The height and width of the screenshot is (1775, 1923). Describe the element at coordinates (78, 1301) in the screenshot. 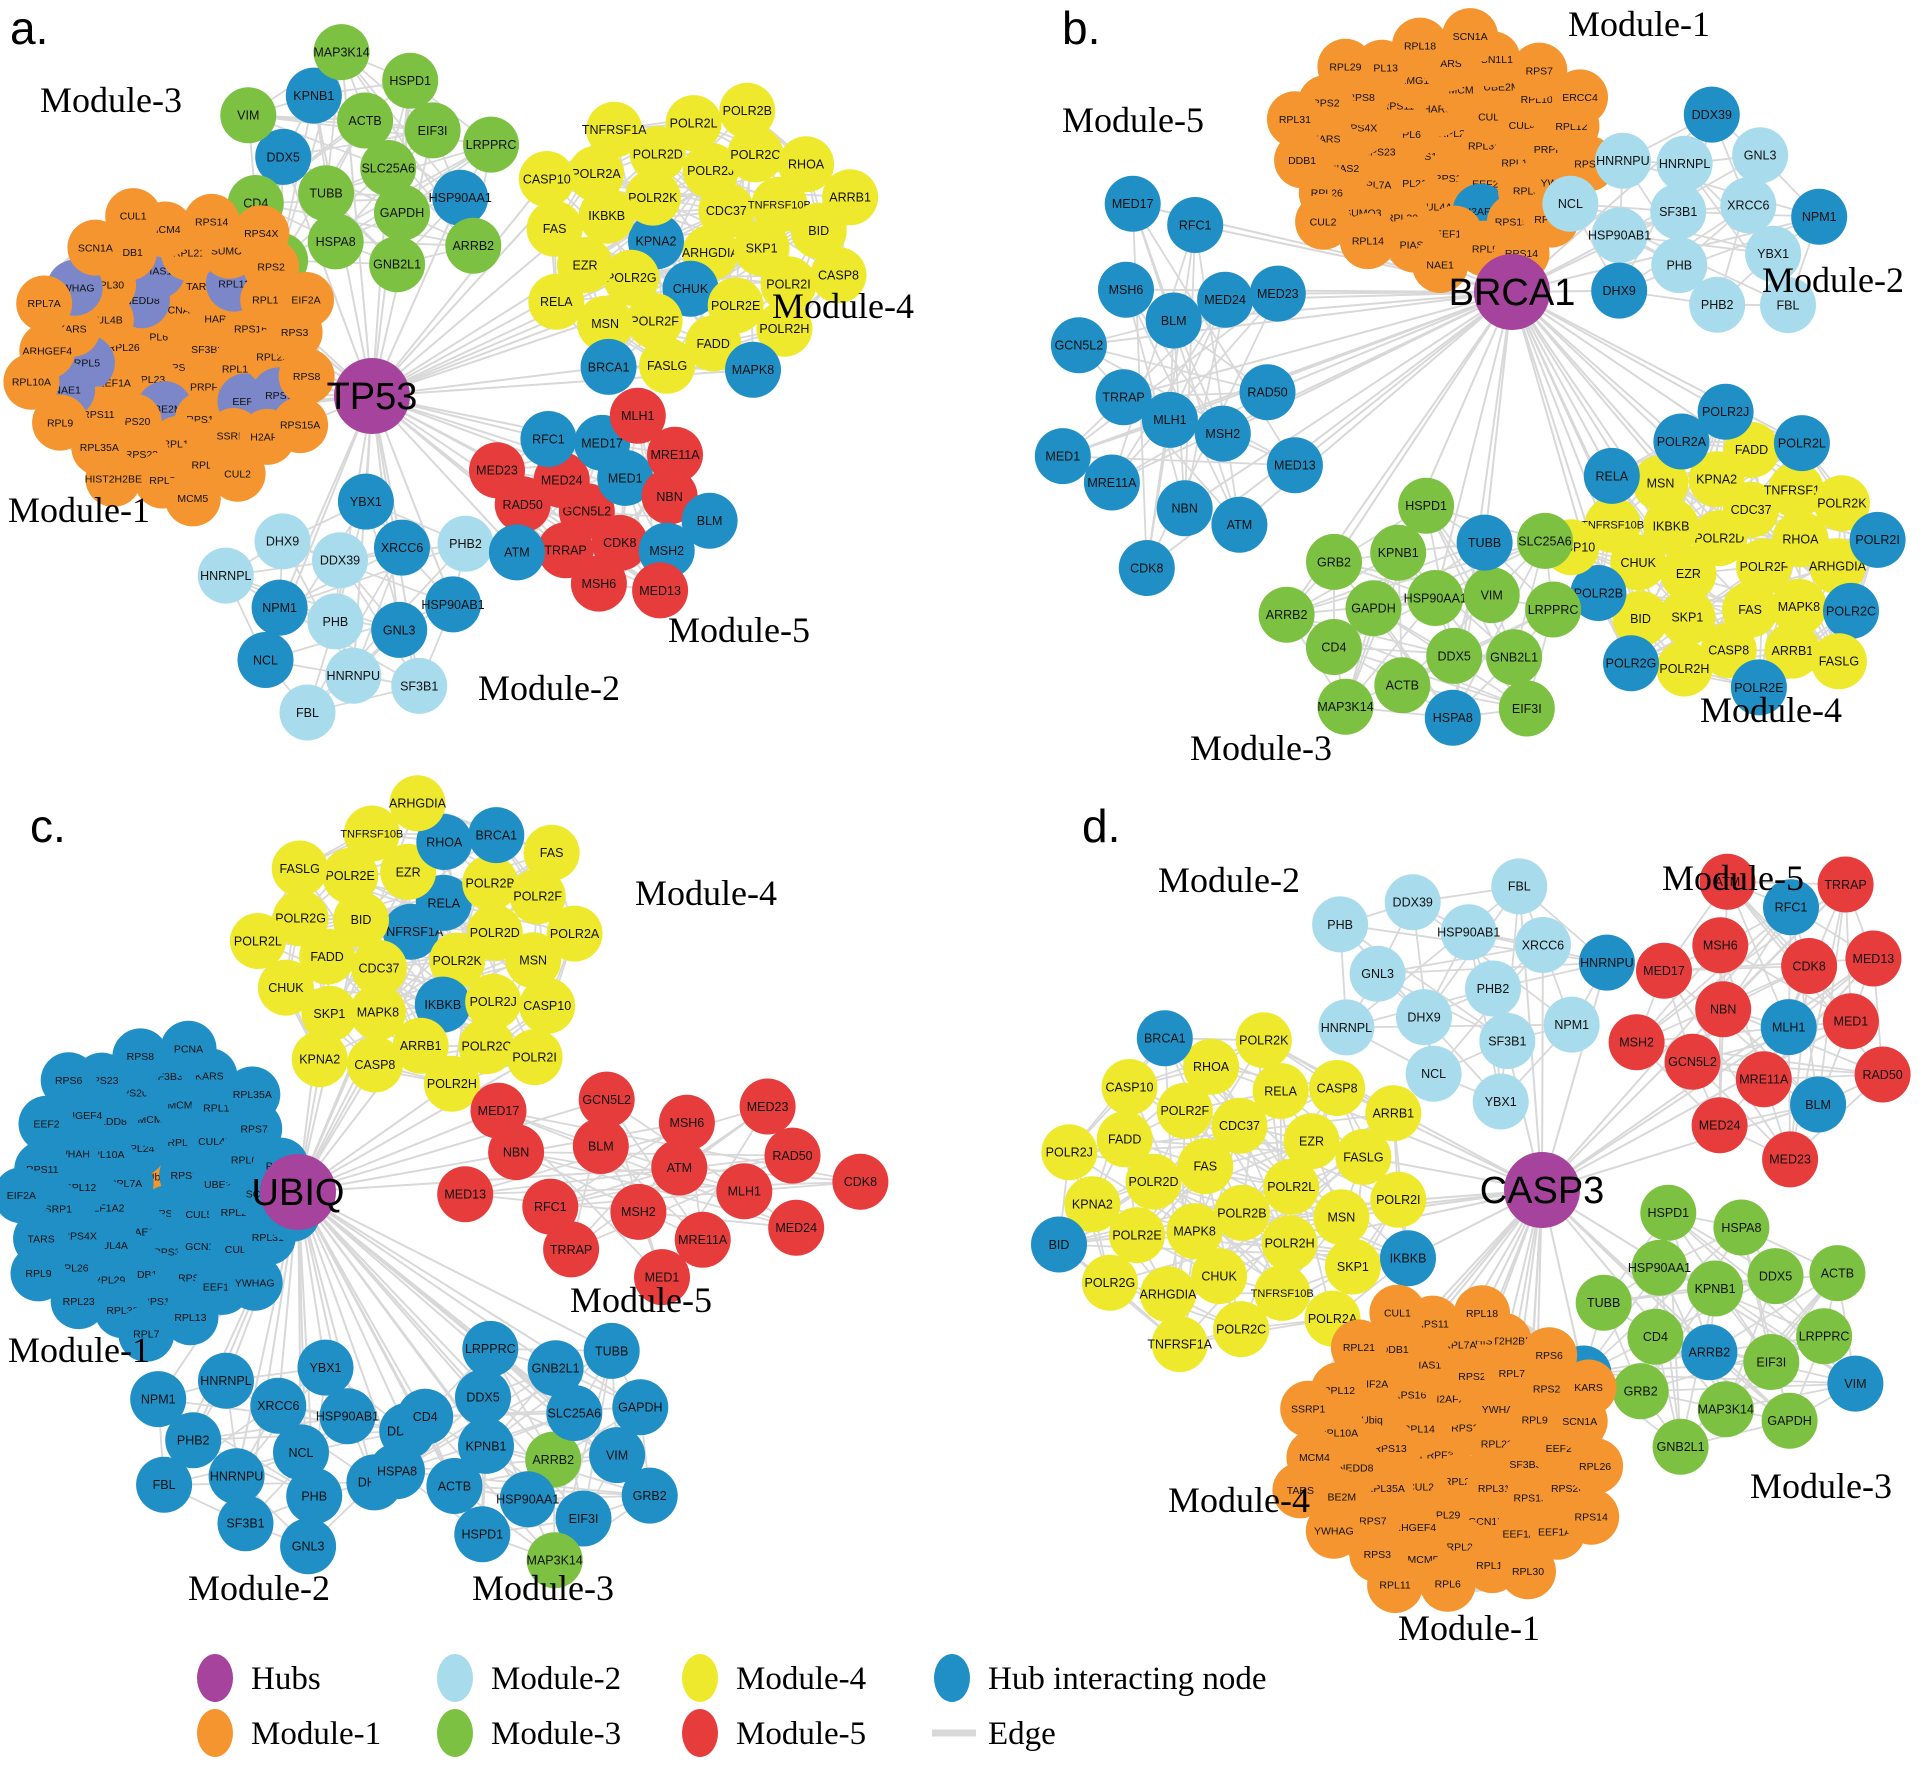

I see `node-RPL23` at that location.